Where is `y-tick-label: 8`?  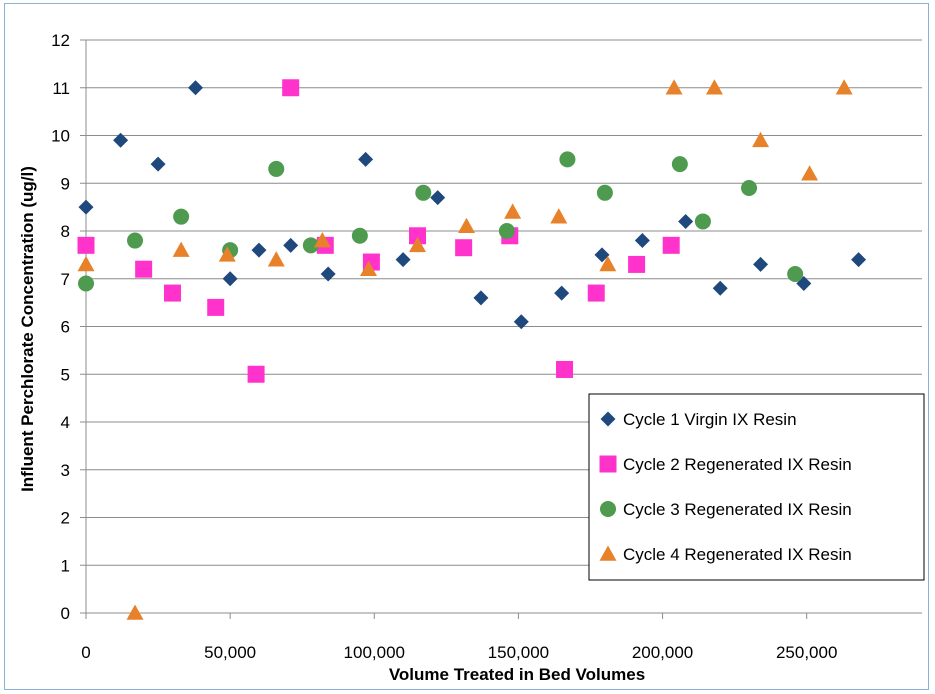
y-tick-label: 8 is located at coordinates (65, 231).